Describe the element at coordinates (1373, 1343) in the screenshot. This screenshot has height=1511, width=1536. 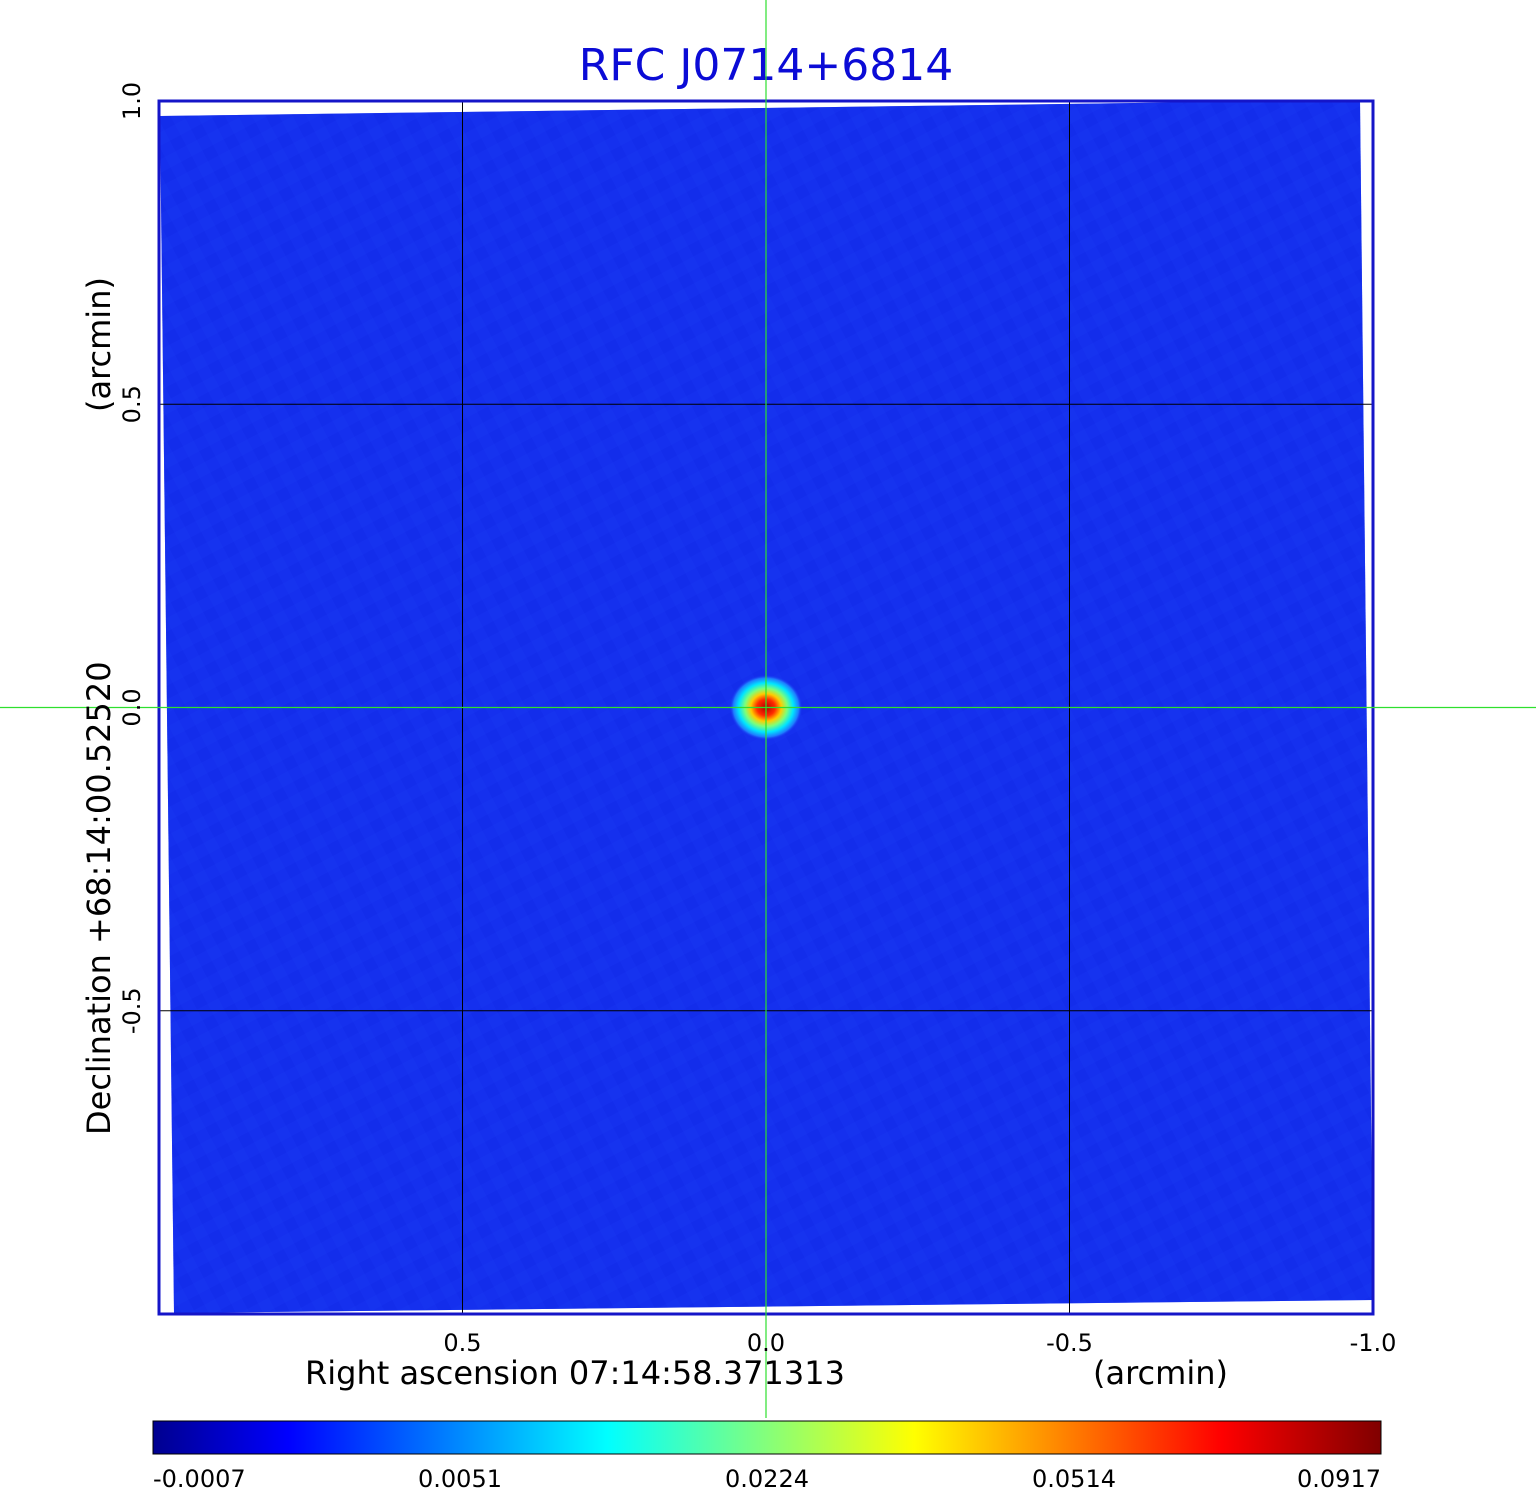
I see `x-tick-label: -1.0` at that location.